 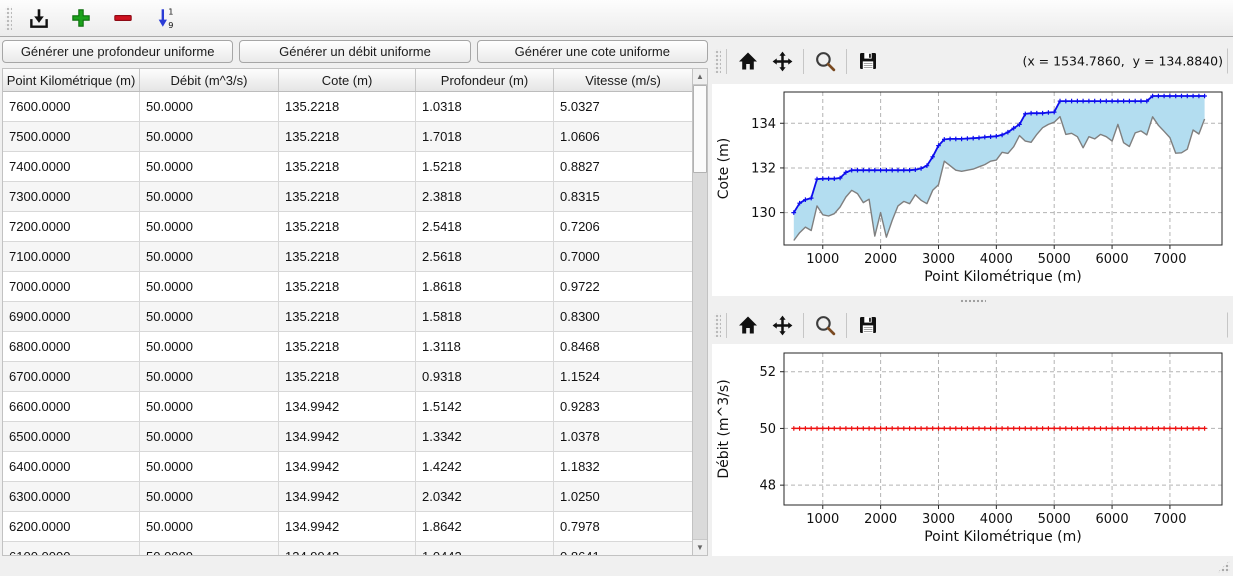 I want to click on table-cell: 0.7206, so click(x=623, y=226).